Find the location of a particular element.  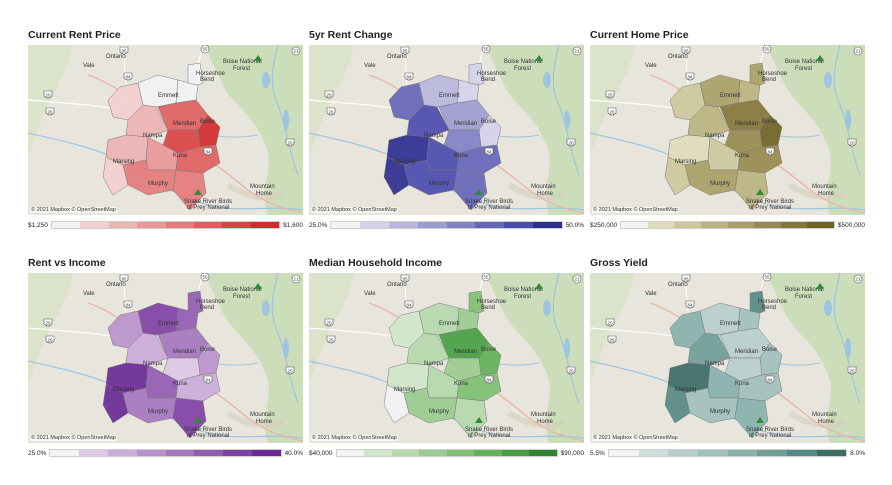

road-shield-icon: 55 is located at coordinates (205, 49).